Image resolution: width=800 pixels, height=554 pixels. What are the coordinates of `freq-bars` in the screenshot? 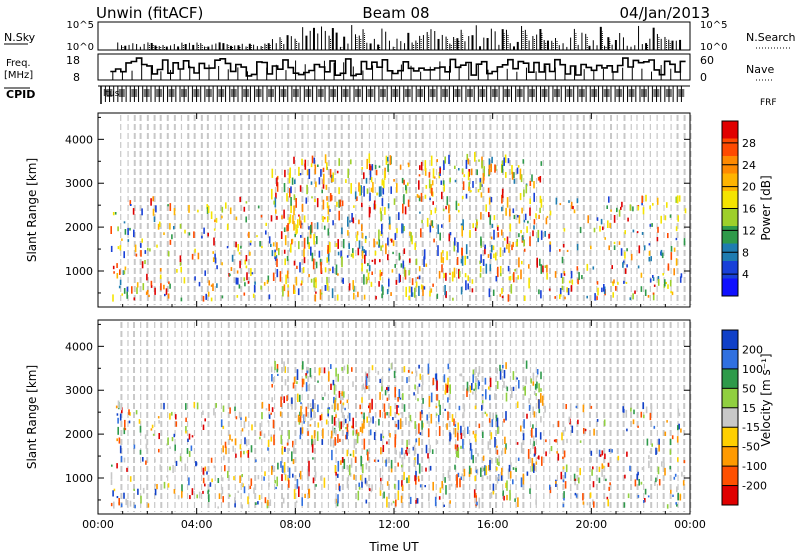 It's located at (398, 68).